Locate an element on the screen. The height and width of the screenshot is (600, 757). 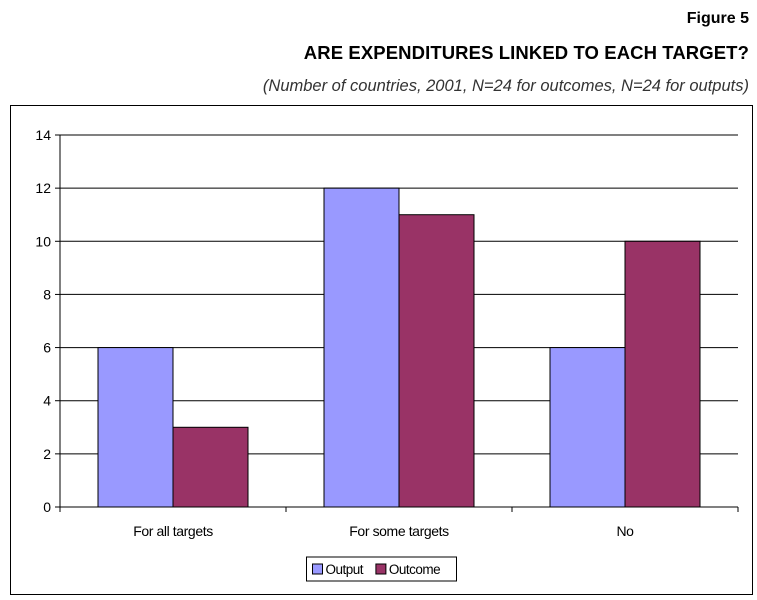
legend: Output Outcome is located at coordinates (381, 569).